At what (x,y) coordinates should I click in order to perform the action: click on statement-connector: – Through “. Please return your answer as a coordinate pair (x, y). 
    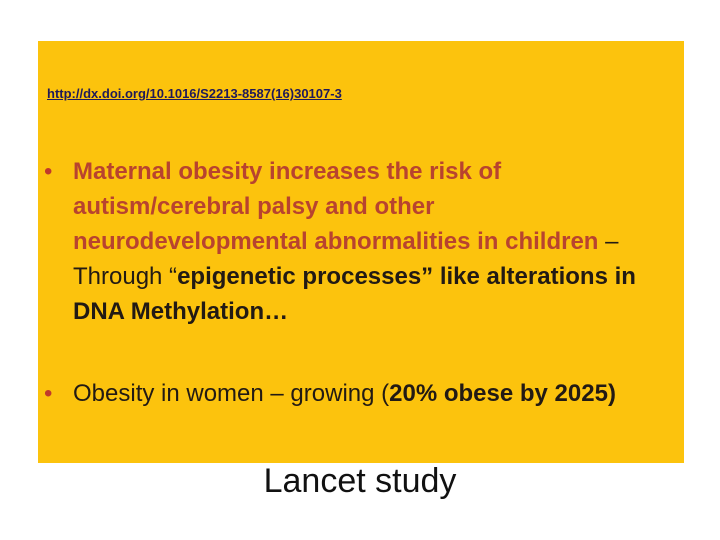
    Looking at the image, I should click on (346, 259).